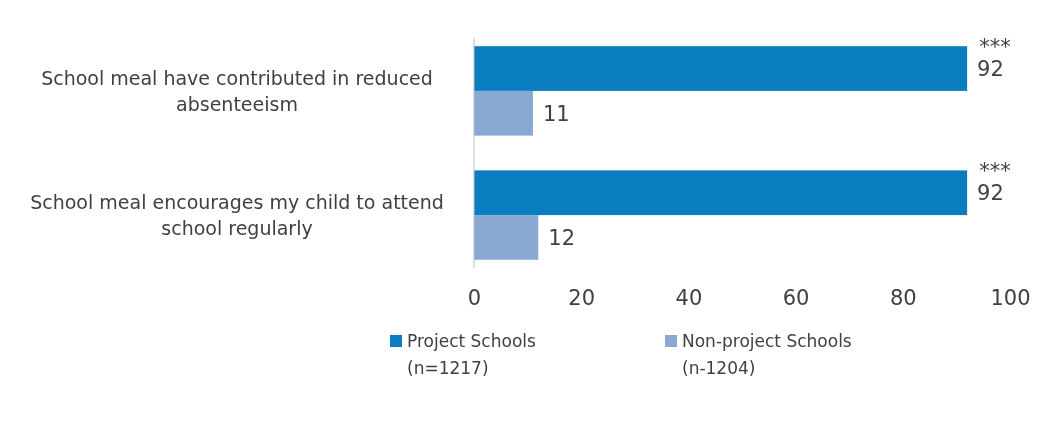 The height and width of the screenshot is (421, 1046). What do you see at coordinates (990, 193) in the screenshot?
I see `data-label: 92` at bounding box center [990, 193].